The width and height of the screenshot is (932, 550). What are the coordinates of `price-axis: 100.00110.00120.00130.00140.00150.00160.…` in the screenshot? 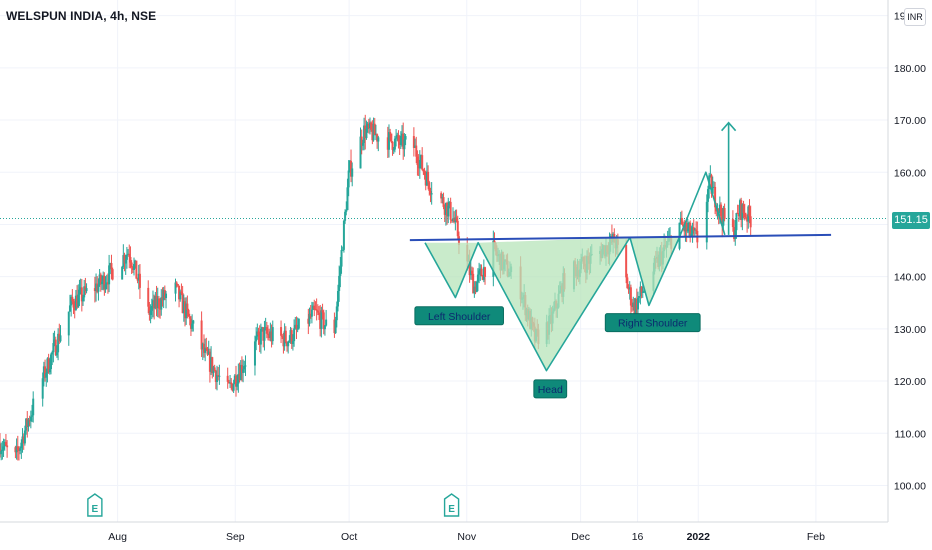 It's located at (906, 261).